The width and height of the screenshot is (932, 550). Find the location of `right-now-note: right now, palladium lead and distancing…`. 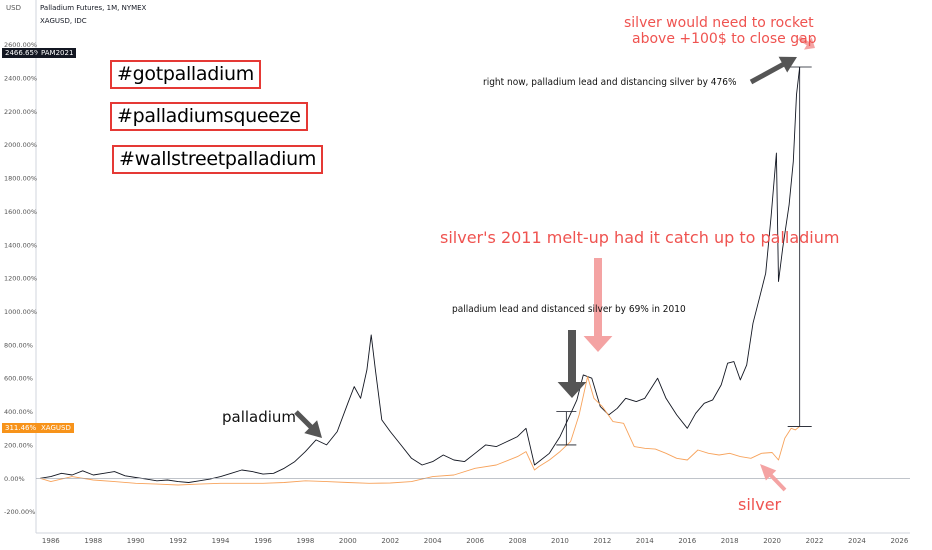

right-now-note: right now, palladium lead and distancing… is located at coordinates (610, 82).